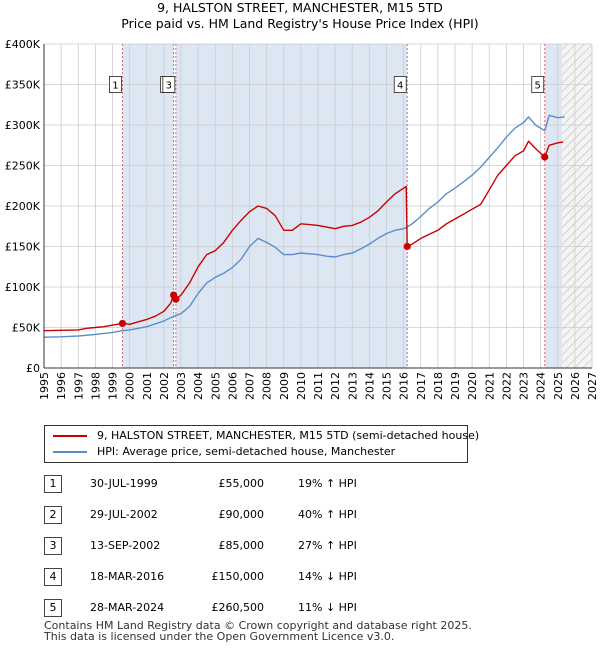 The height and width of the screenshot is (650, 600). What do you see at coordinates (26, 328) in the screenshot?
I see `y-tick-label: £50K` at bounding box center [26, 328].